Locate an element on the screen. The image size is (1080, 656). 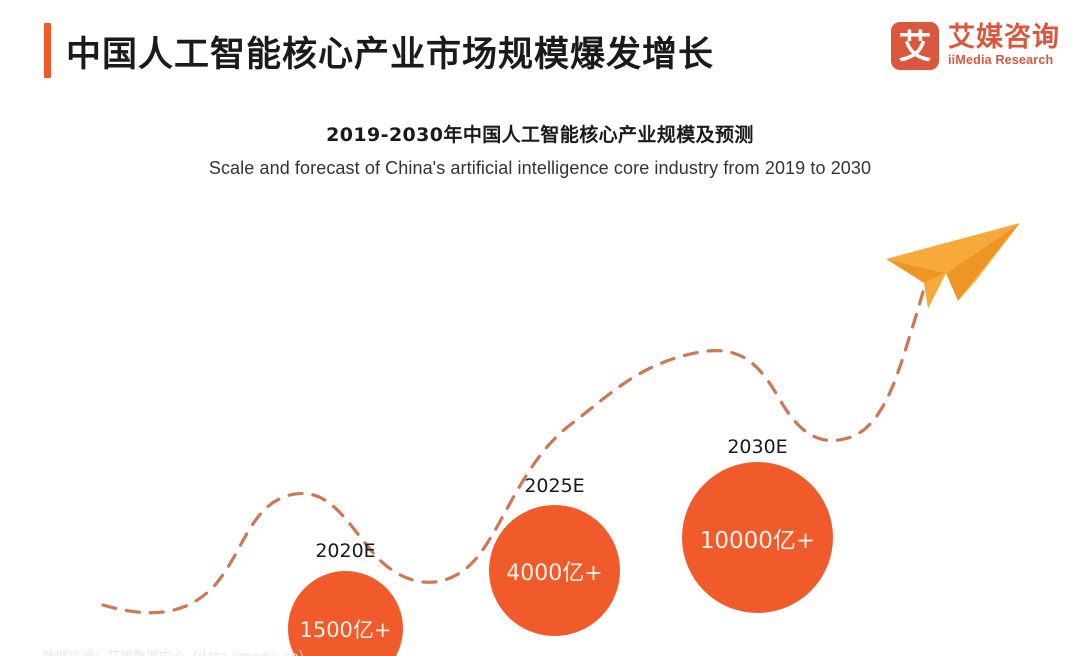
bubble-year-2030E: 2030E is located at coordinates (757, 447).